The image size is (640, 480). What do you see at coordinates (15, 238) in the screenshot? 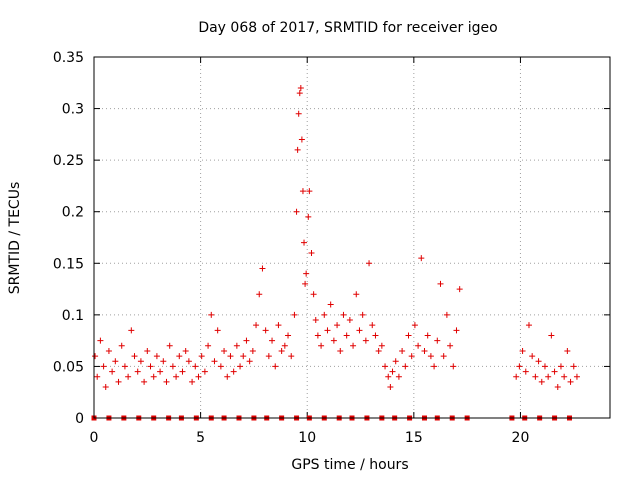
I see `y-axis-label: SRMTID / TECUs` at bounding box center [15, 238].